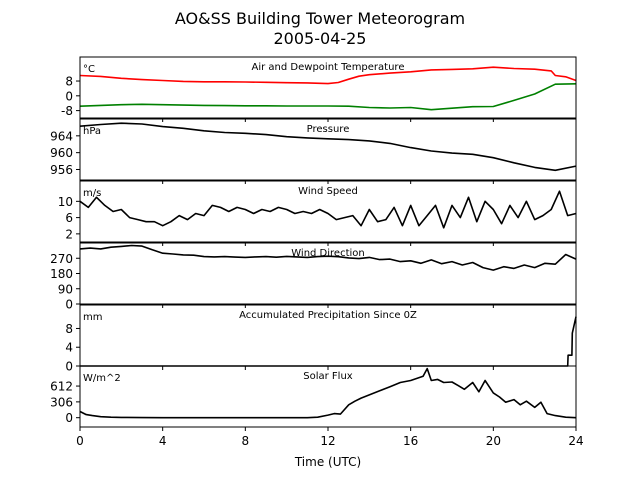 The image size is (640, 480). Describe the element at coordinates (328, 315) in the screenshot. I see `precipitation-panel-title: Accumulated Precipitation Since 0Z` at that location.